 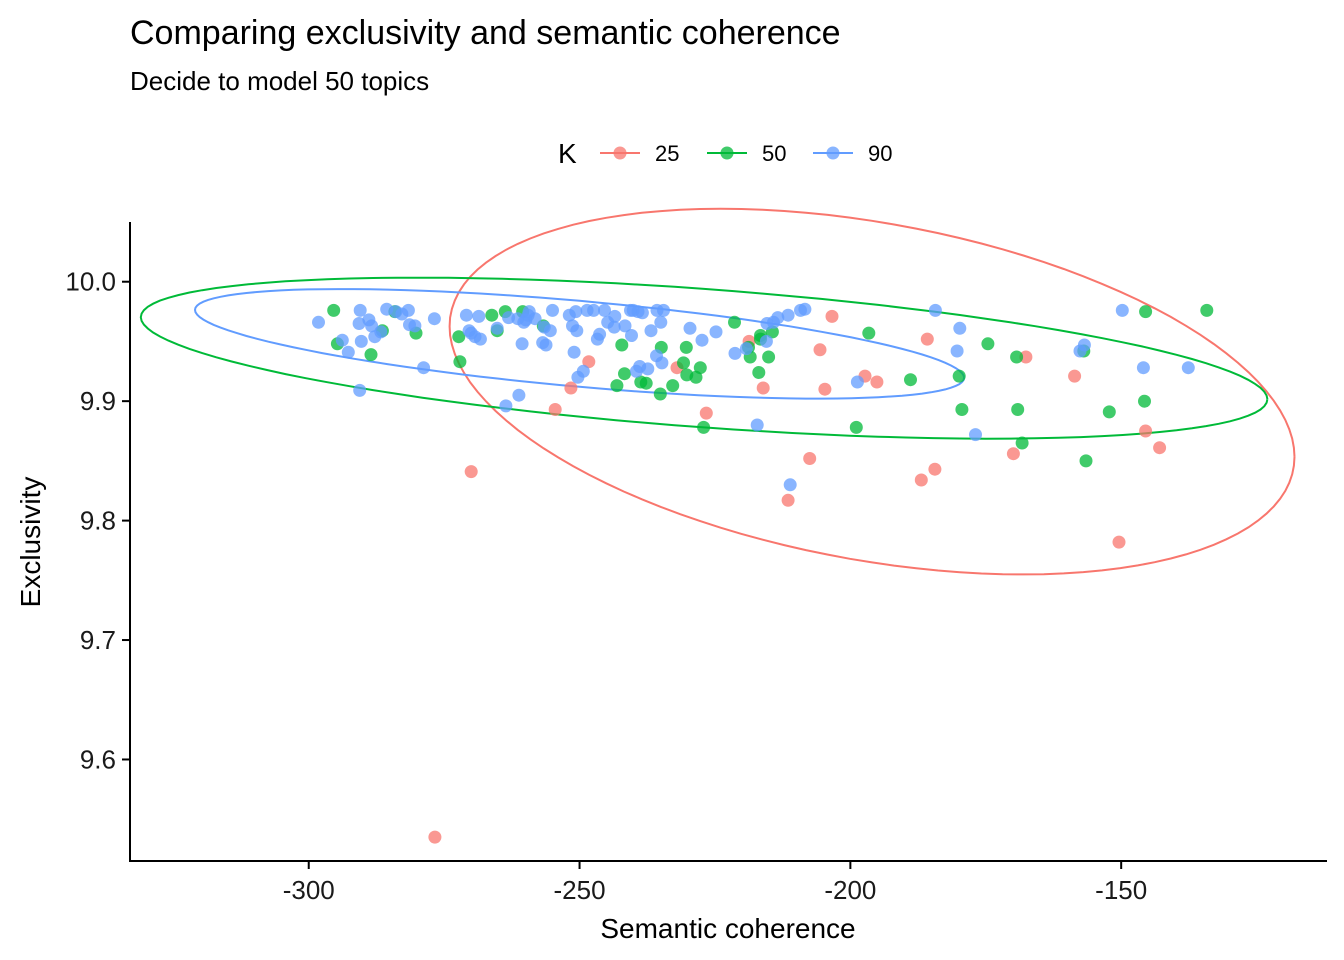 What do you see at coordinates (98, 401) in the screenshot?
I see `y-tick-label: 9.9` at bounding box center [98, 401].